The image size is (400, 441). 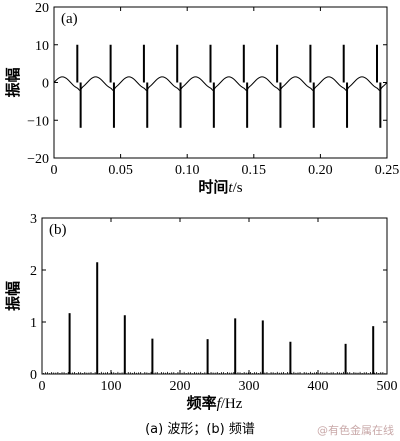 What do you see at coordinates (355, 430) in the screenshot?
I see `watermark: @有色金属在线` at bounding box center [355, 430].